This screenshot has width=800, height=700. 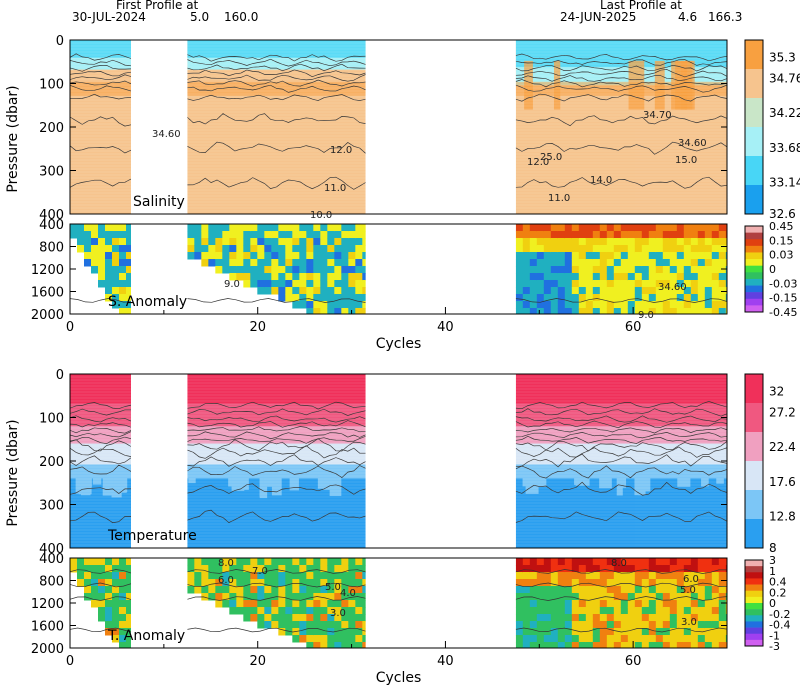 I want to click on contour-label-3-2: 6.0, so click(x=226, y=580).